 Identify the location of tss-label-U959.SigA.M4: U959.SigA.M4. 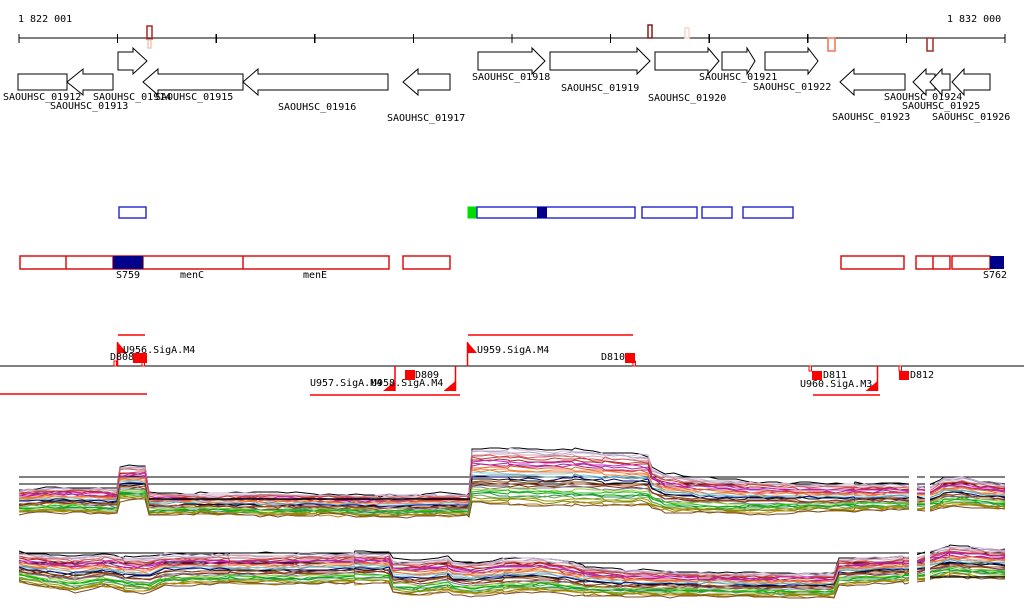
(513, 350).